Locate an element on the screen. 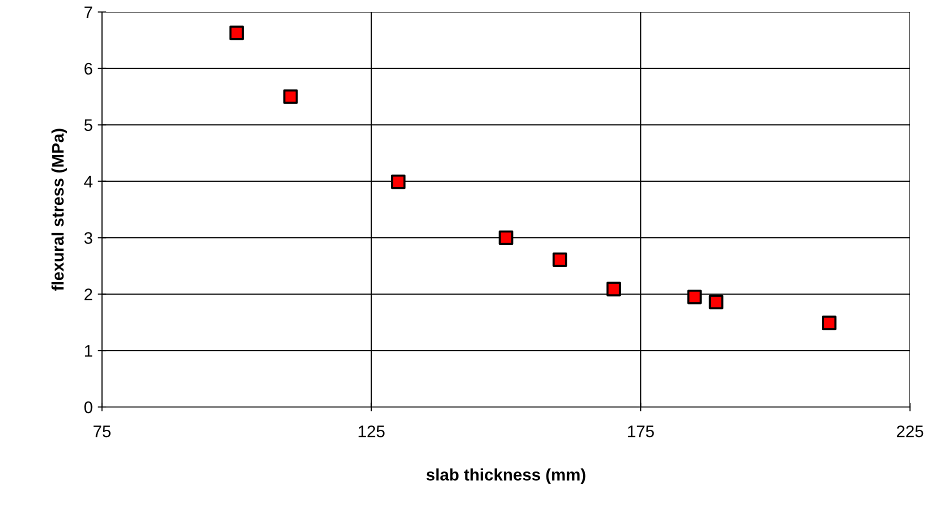 The width and height of the screenshot is (933, 517). y-tick-label: 6 is located at coordinates (88, 68).